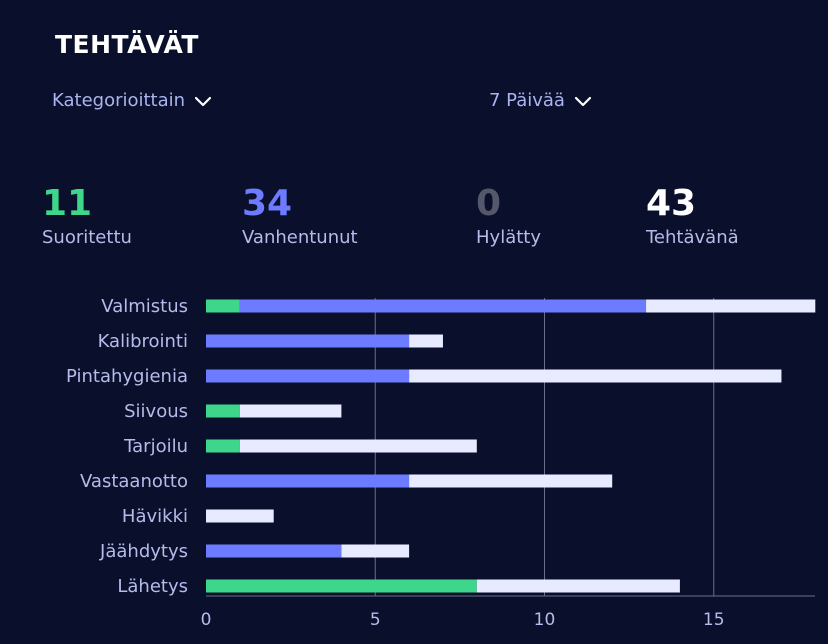 The height and width of the screenshot is (644, 828). Describe the element at coordinates (341, 586) in the screenshot. I see `bar-Lähetys-0` at that location.